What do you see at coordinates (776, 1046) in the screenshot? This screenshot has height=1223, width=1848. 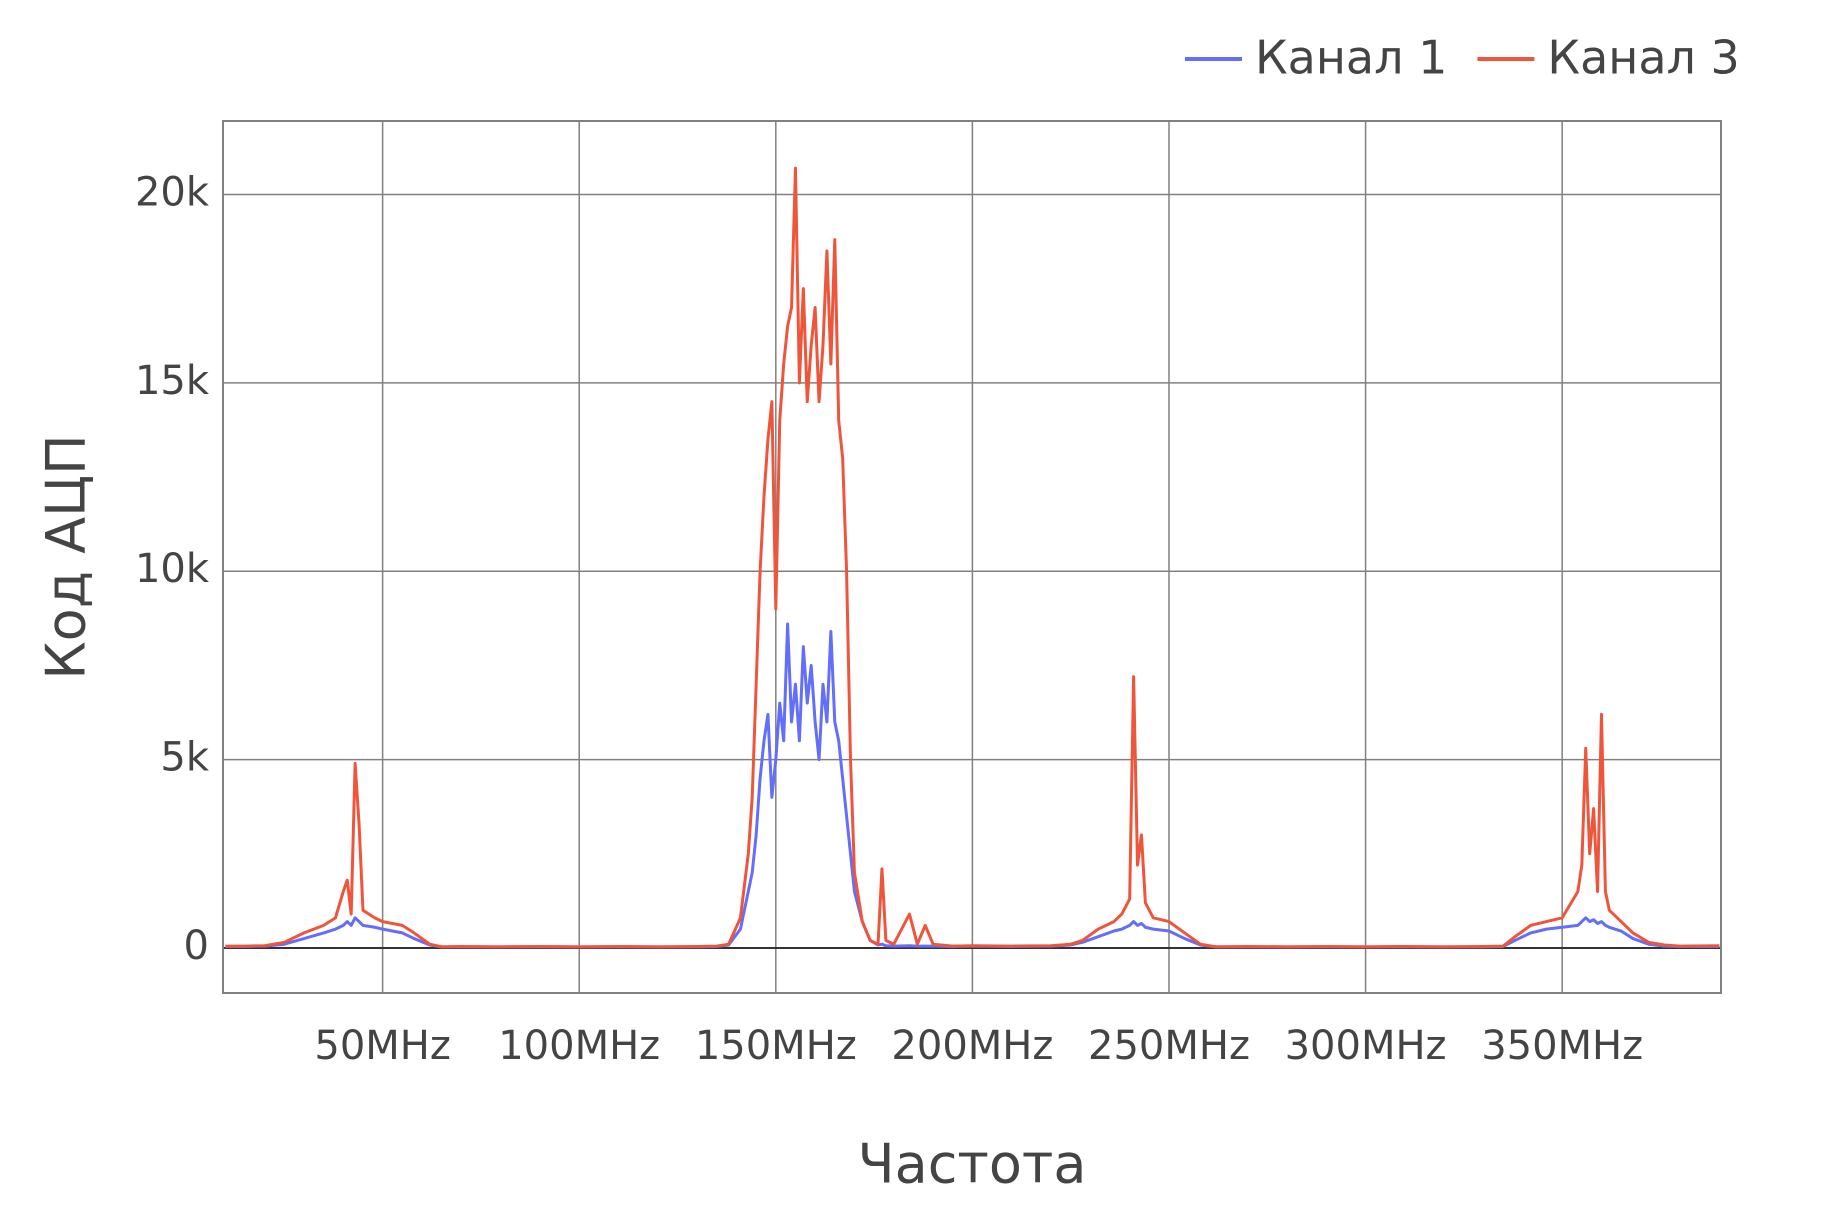 I see `x-tick-label: 150MHz` at bounding box center [776, 1046].